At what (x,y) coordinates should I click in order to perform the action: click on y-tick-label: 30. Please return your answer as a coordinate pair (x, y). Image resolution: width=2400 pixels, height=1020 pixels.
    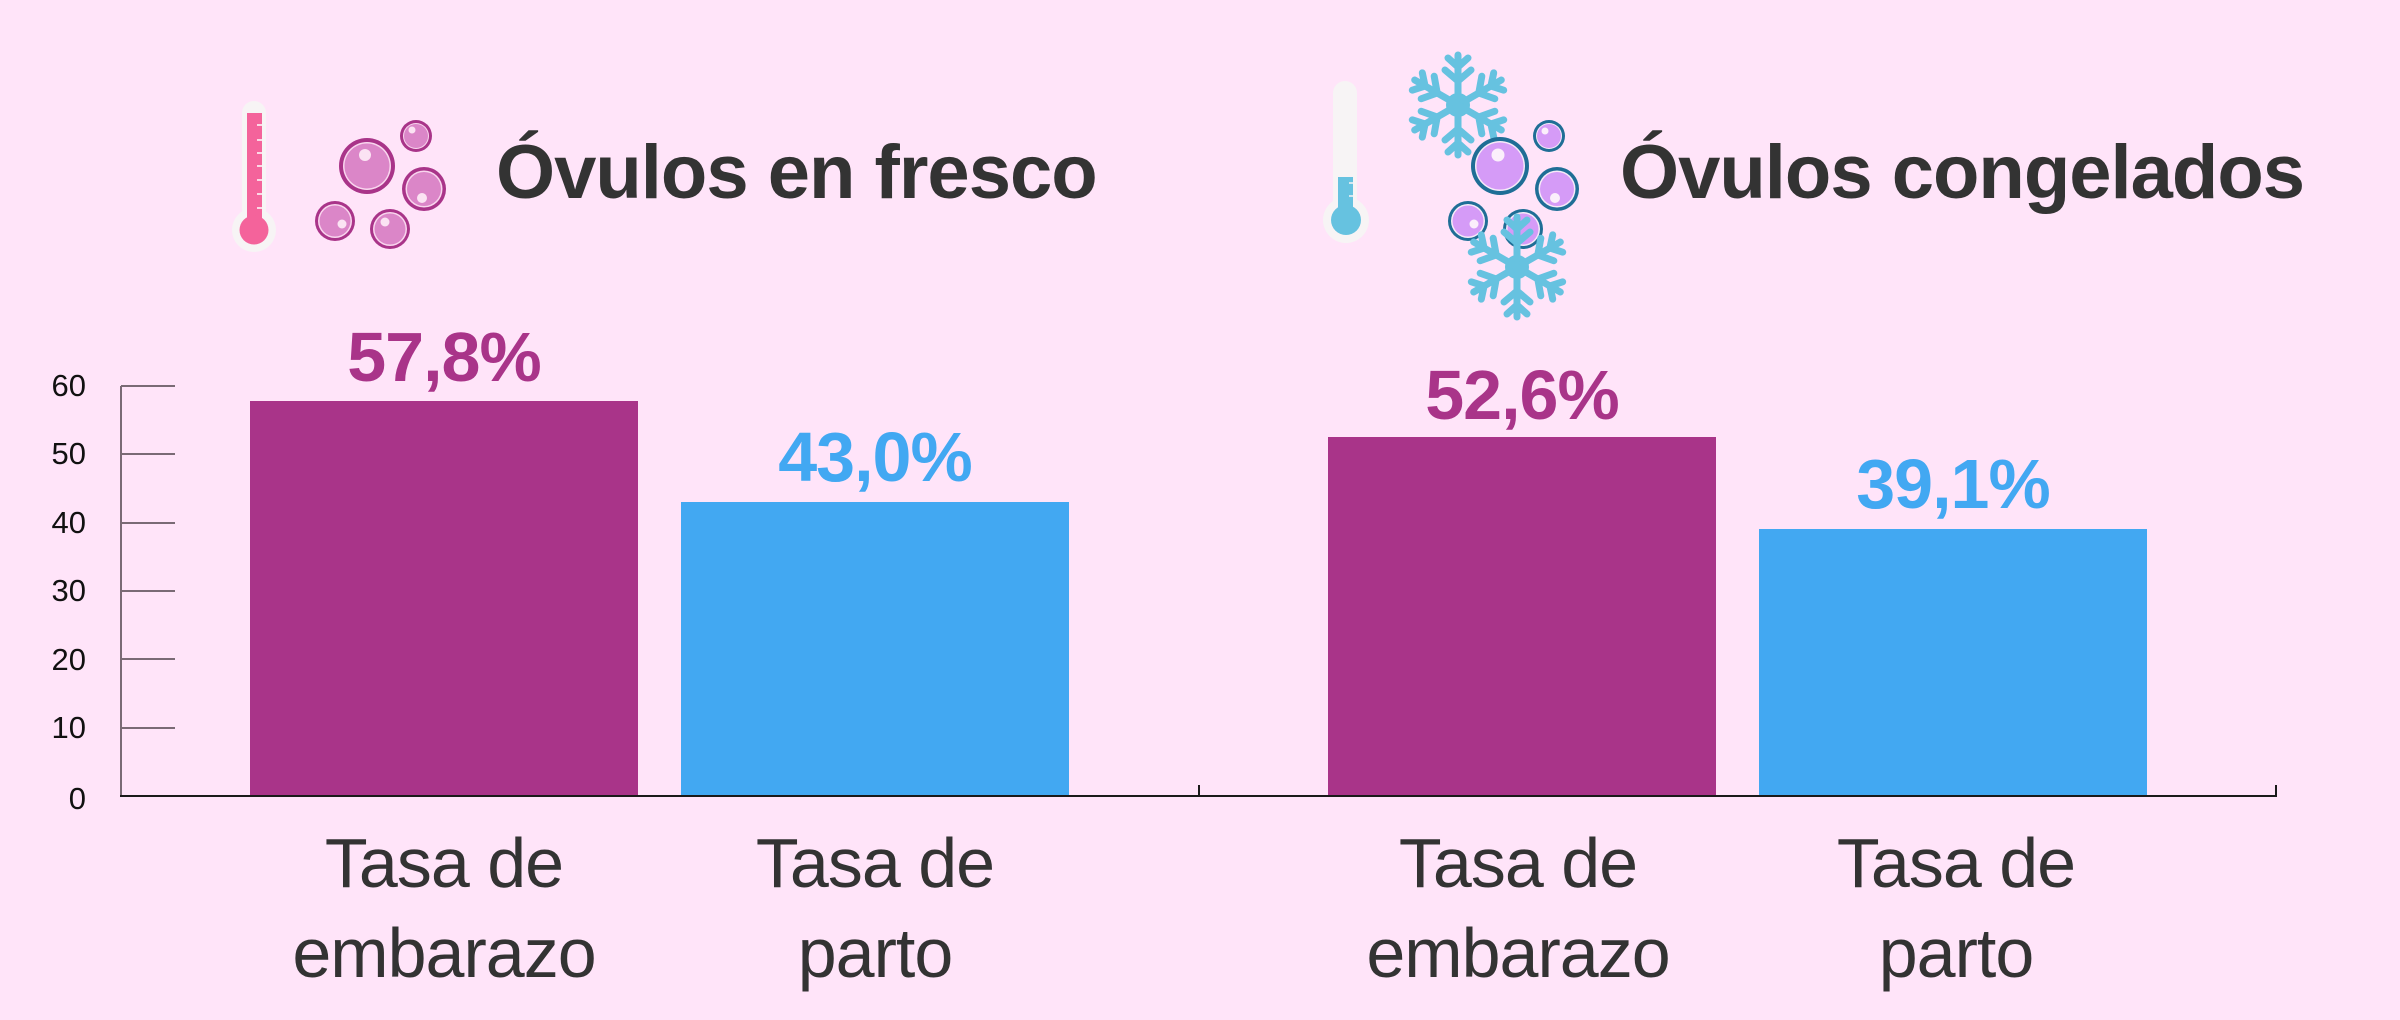
    Looking at the image, I should click on (68, 590).